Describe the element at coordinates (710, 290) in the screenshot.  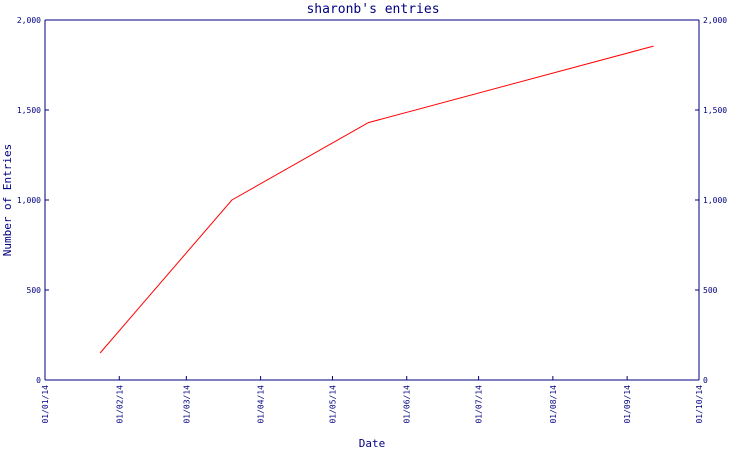
I see `y-tick-label-right: 500` at that location.